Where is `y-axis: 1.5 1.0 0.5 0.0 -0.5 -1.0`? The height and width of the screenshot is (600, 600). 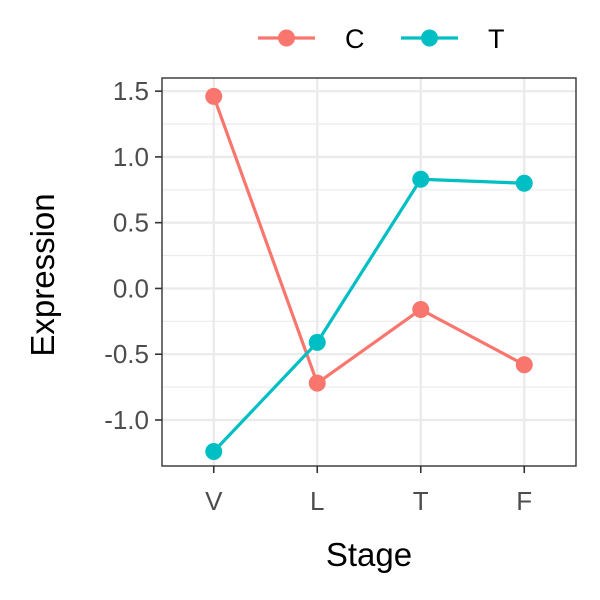
y-axis: 1.5 1.0 0.5 0.0 -0.5 -1.0 is located at coordinates (133, 255).